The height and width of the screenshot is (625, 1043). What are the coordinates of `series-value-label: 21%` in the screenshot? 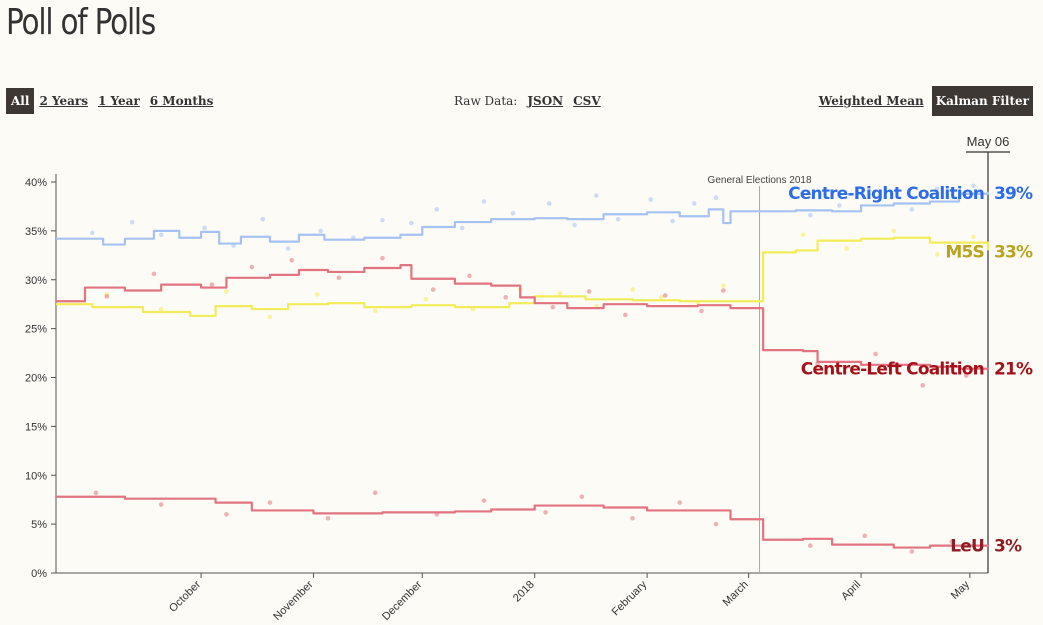 It's located at (1013, 370).